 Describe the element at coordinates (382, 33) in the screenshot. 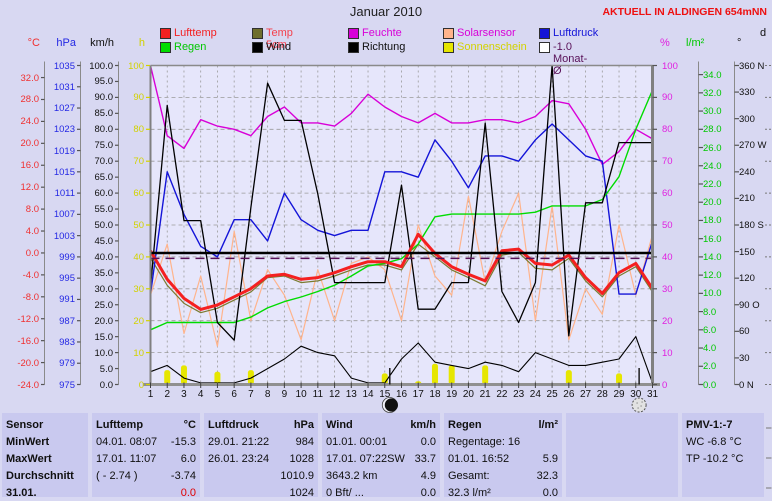

I see `legend-label: Feuchte` at that location.